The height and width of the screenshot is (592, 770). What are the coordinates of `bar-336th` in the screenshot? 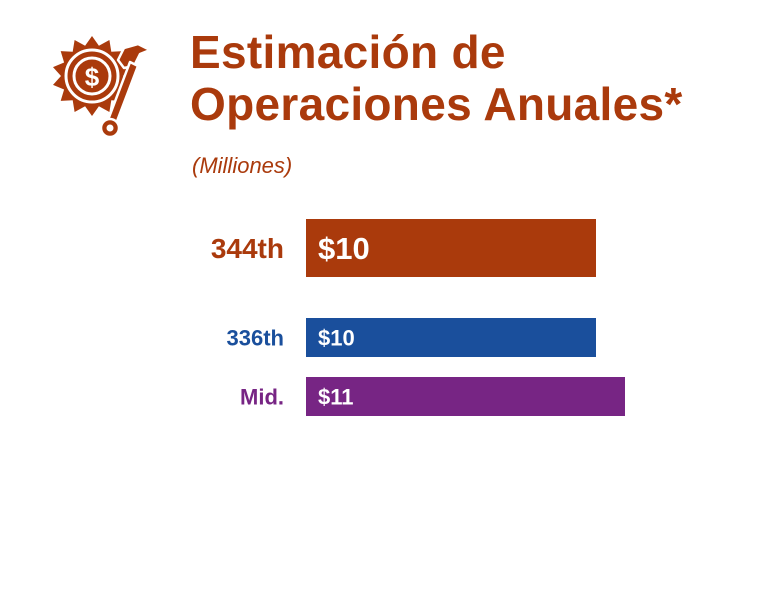 It's located at (451, 337).